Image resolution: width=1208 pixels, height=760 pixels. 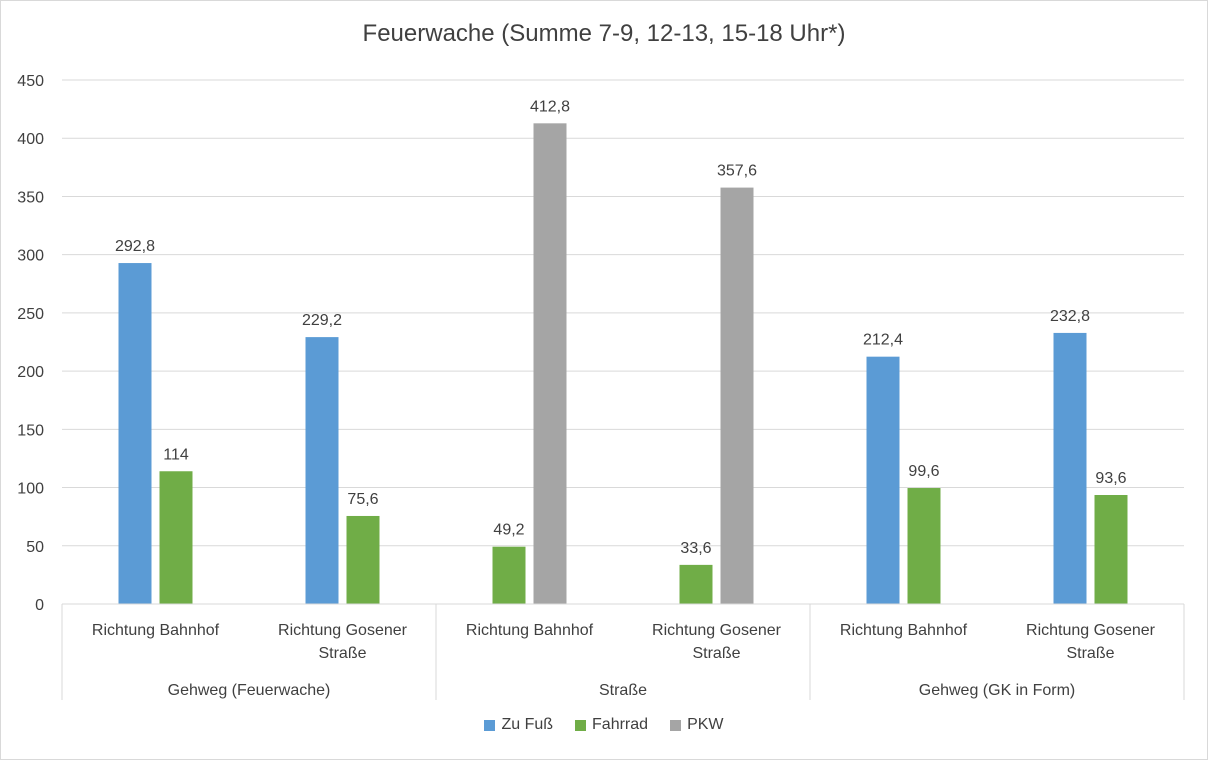 What do you see at coordinates (1070, 316) in the screenshot?
I see `data-label: 232,8` at bounding box center [1070, 316].